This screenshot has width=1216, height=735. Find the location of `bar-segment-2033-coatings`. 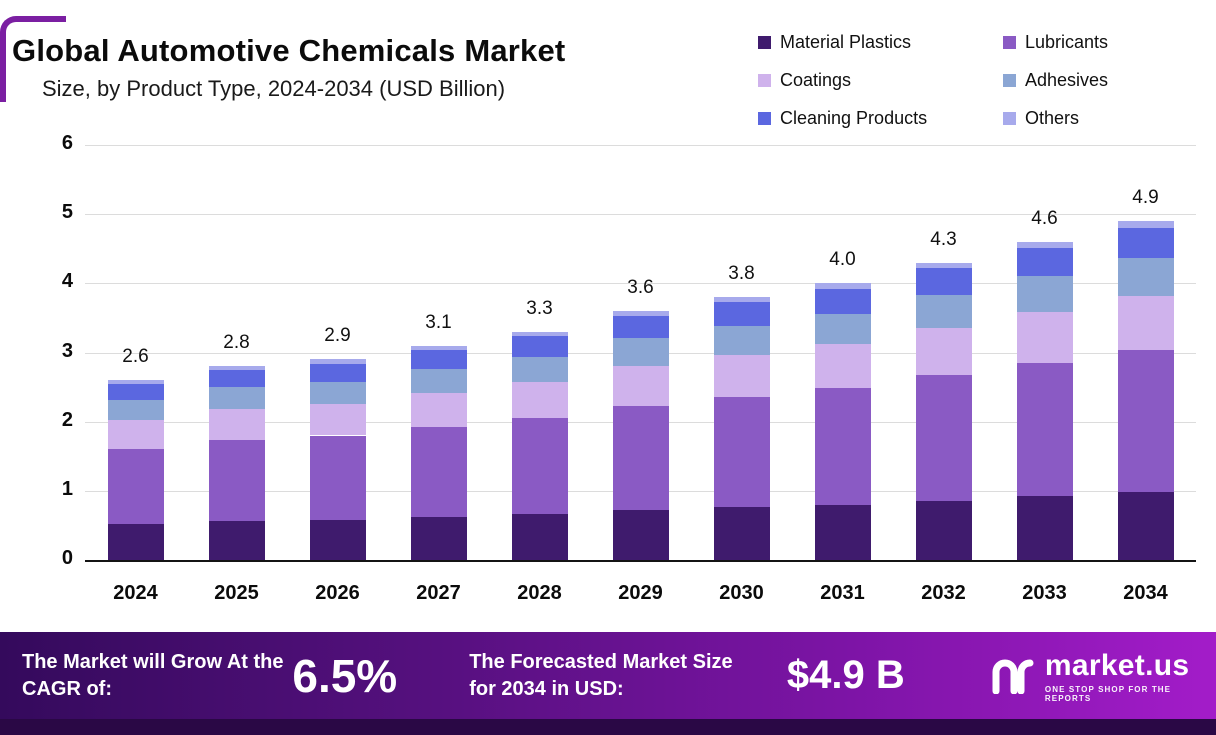

bar-segment-2033-coatings is located at coordinates (1044, 337).